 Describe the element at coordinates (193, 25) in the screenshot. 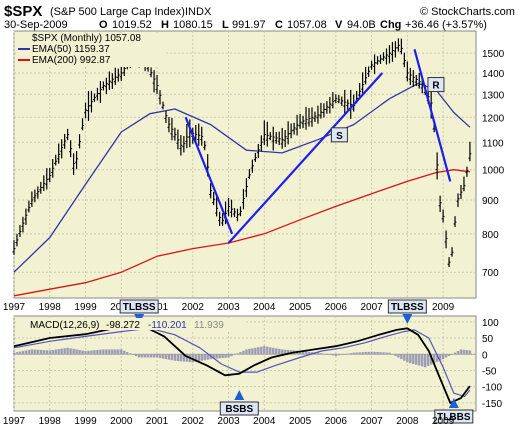

I see `high-value: 1080.15` at that location.